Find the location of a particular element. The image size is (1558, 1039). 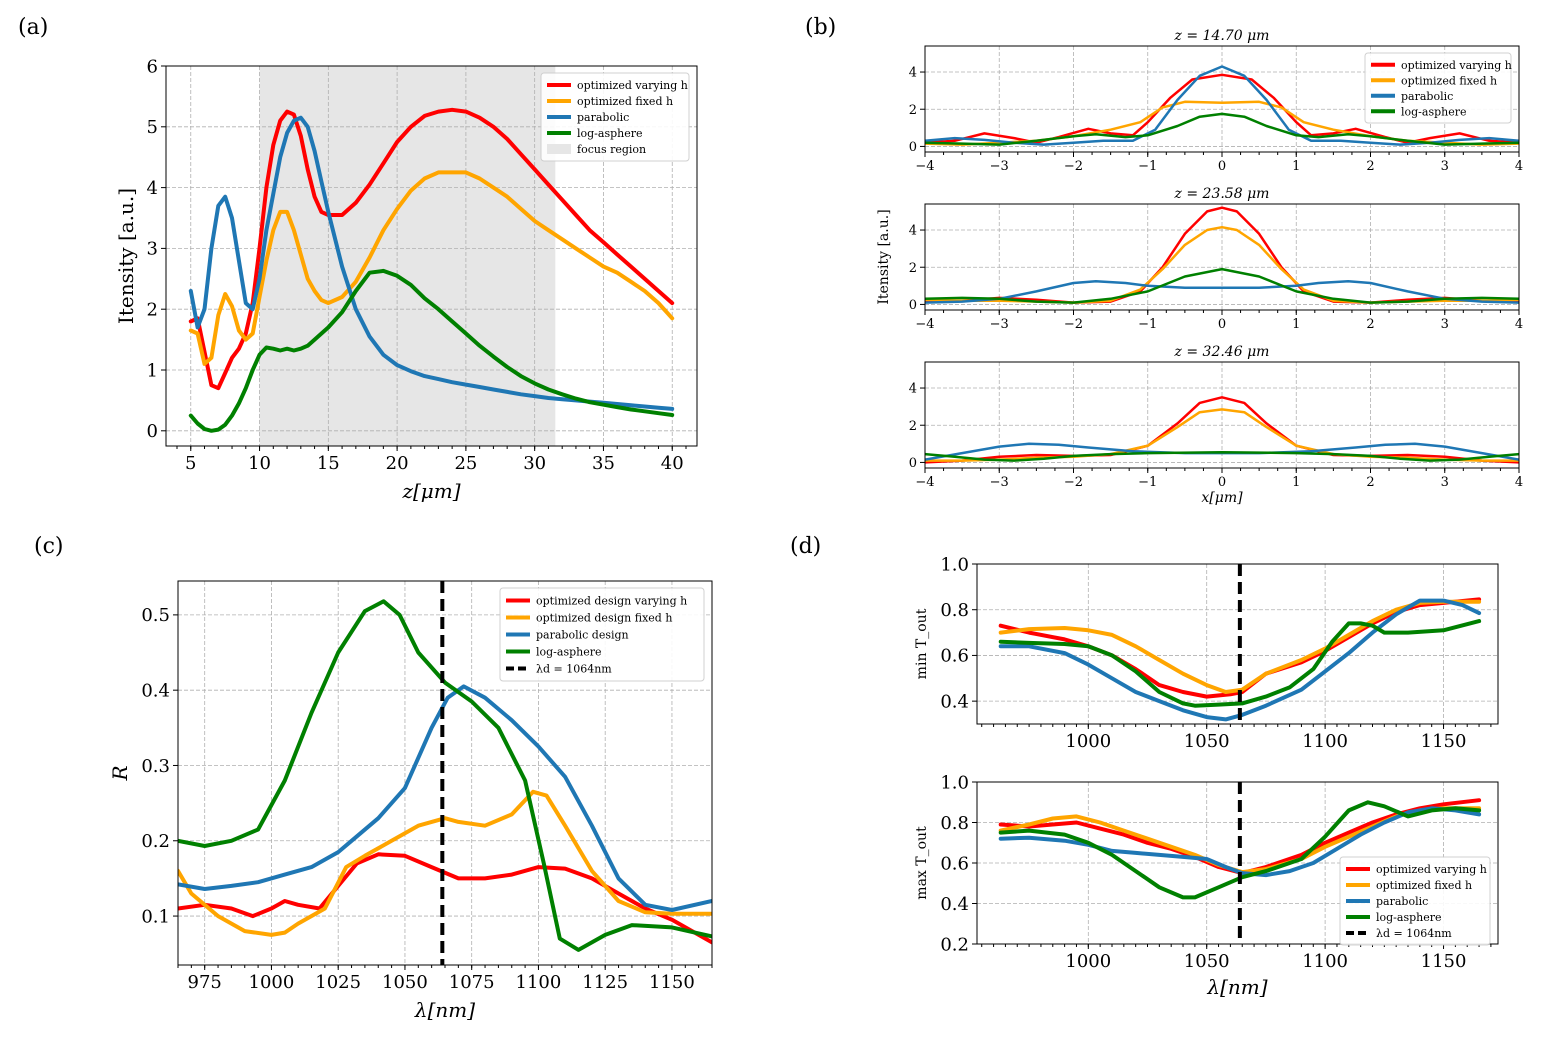

y-tick-label: 0.3 is located at coordinates (155, 766).